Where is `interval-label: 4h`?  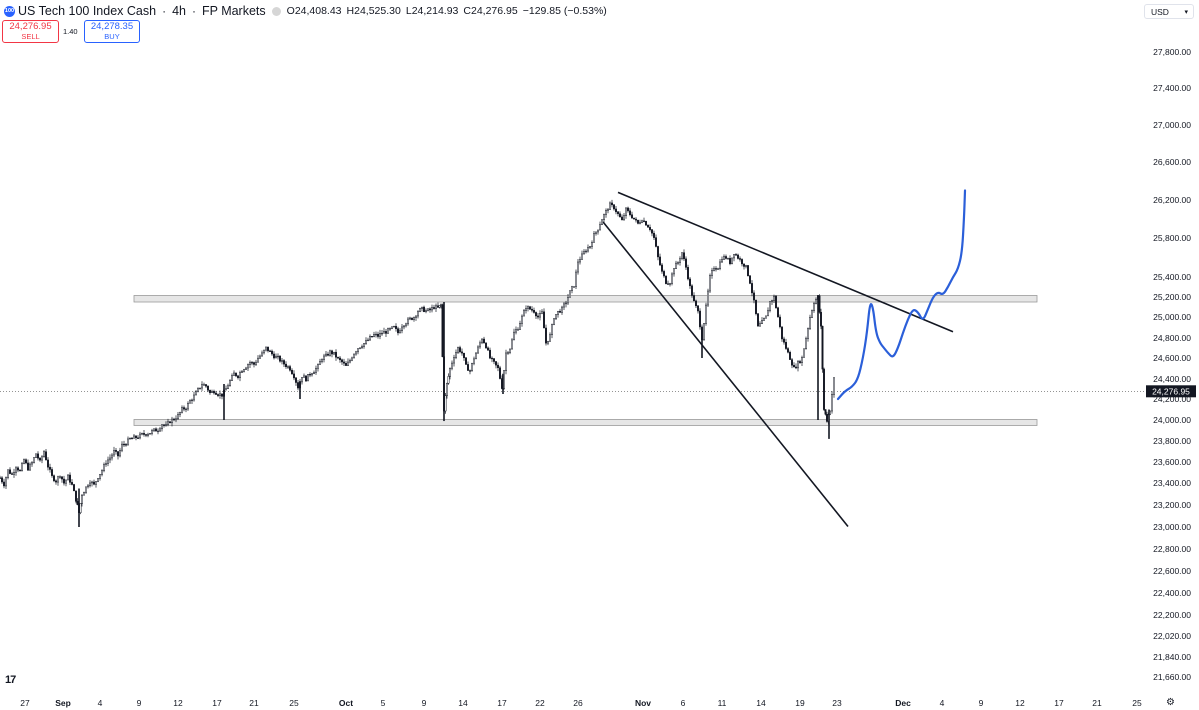
interval-label: 4h is located at coordinates (179, 11).